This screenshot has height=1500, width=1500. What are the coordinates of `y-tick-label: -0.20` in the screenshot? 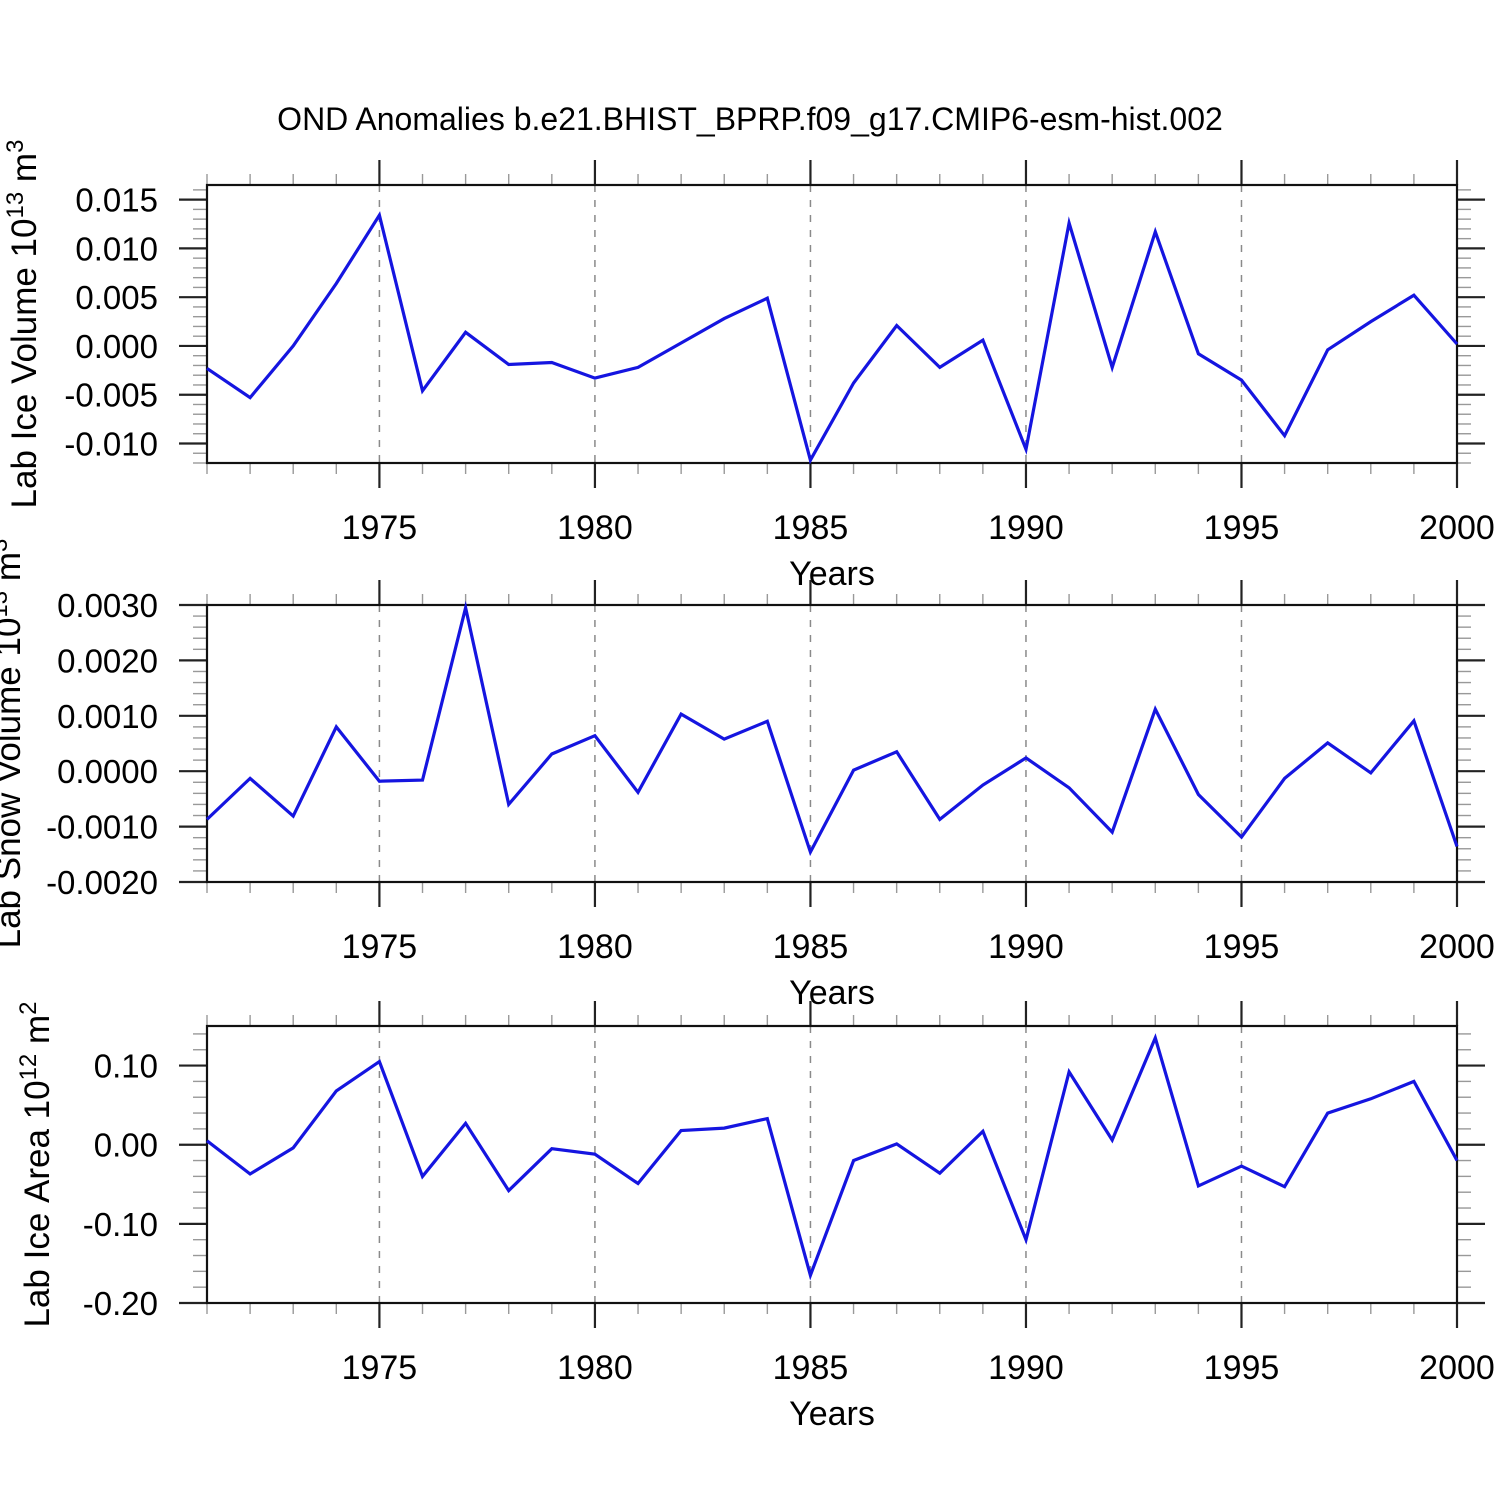 It's located at (120, 1303).